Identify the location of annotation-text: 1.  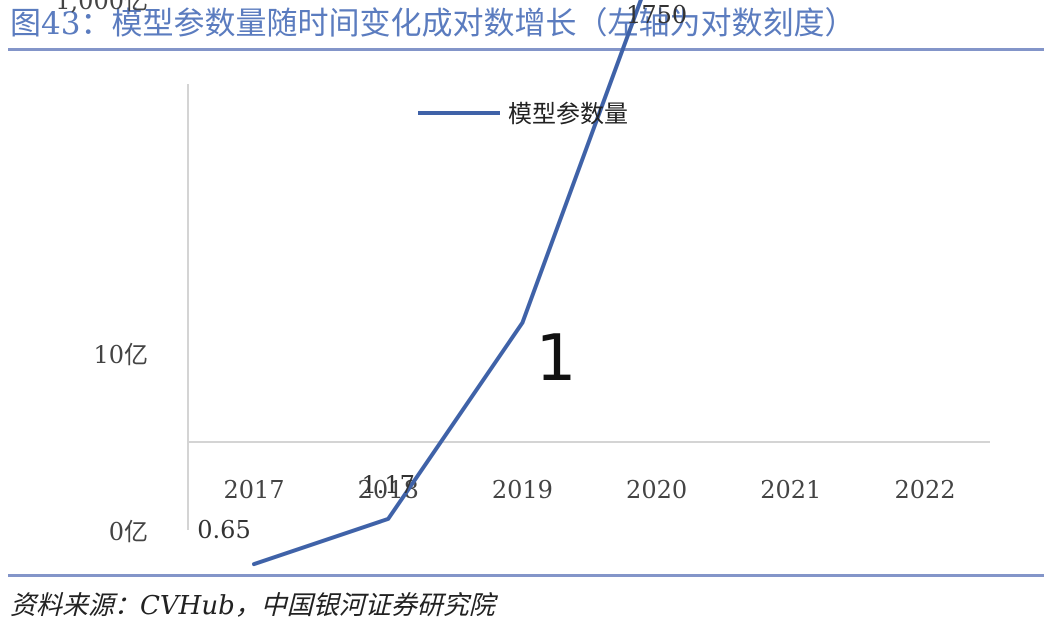
(556, 359).